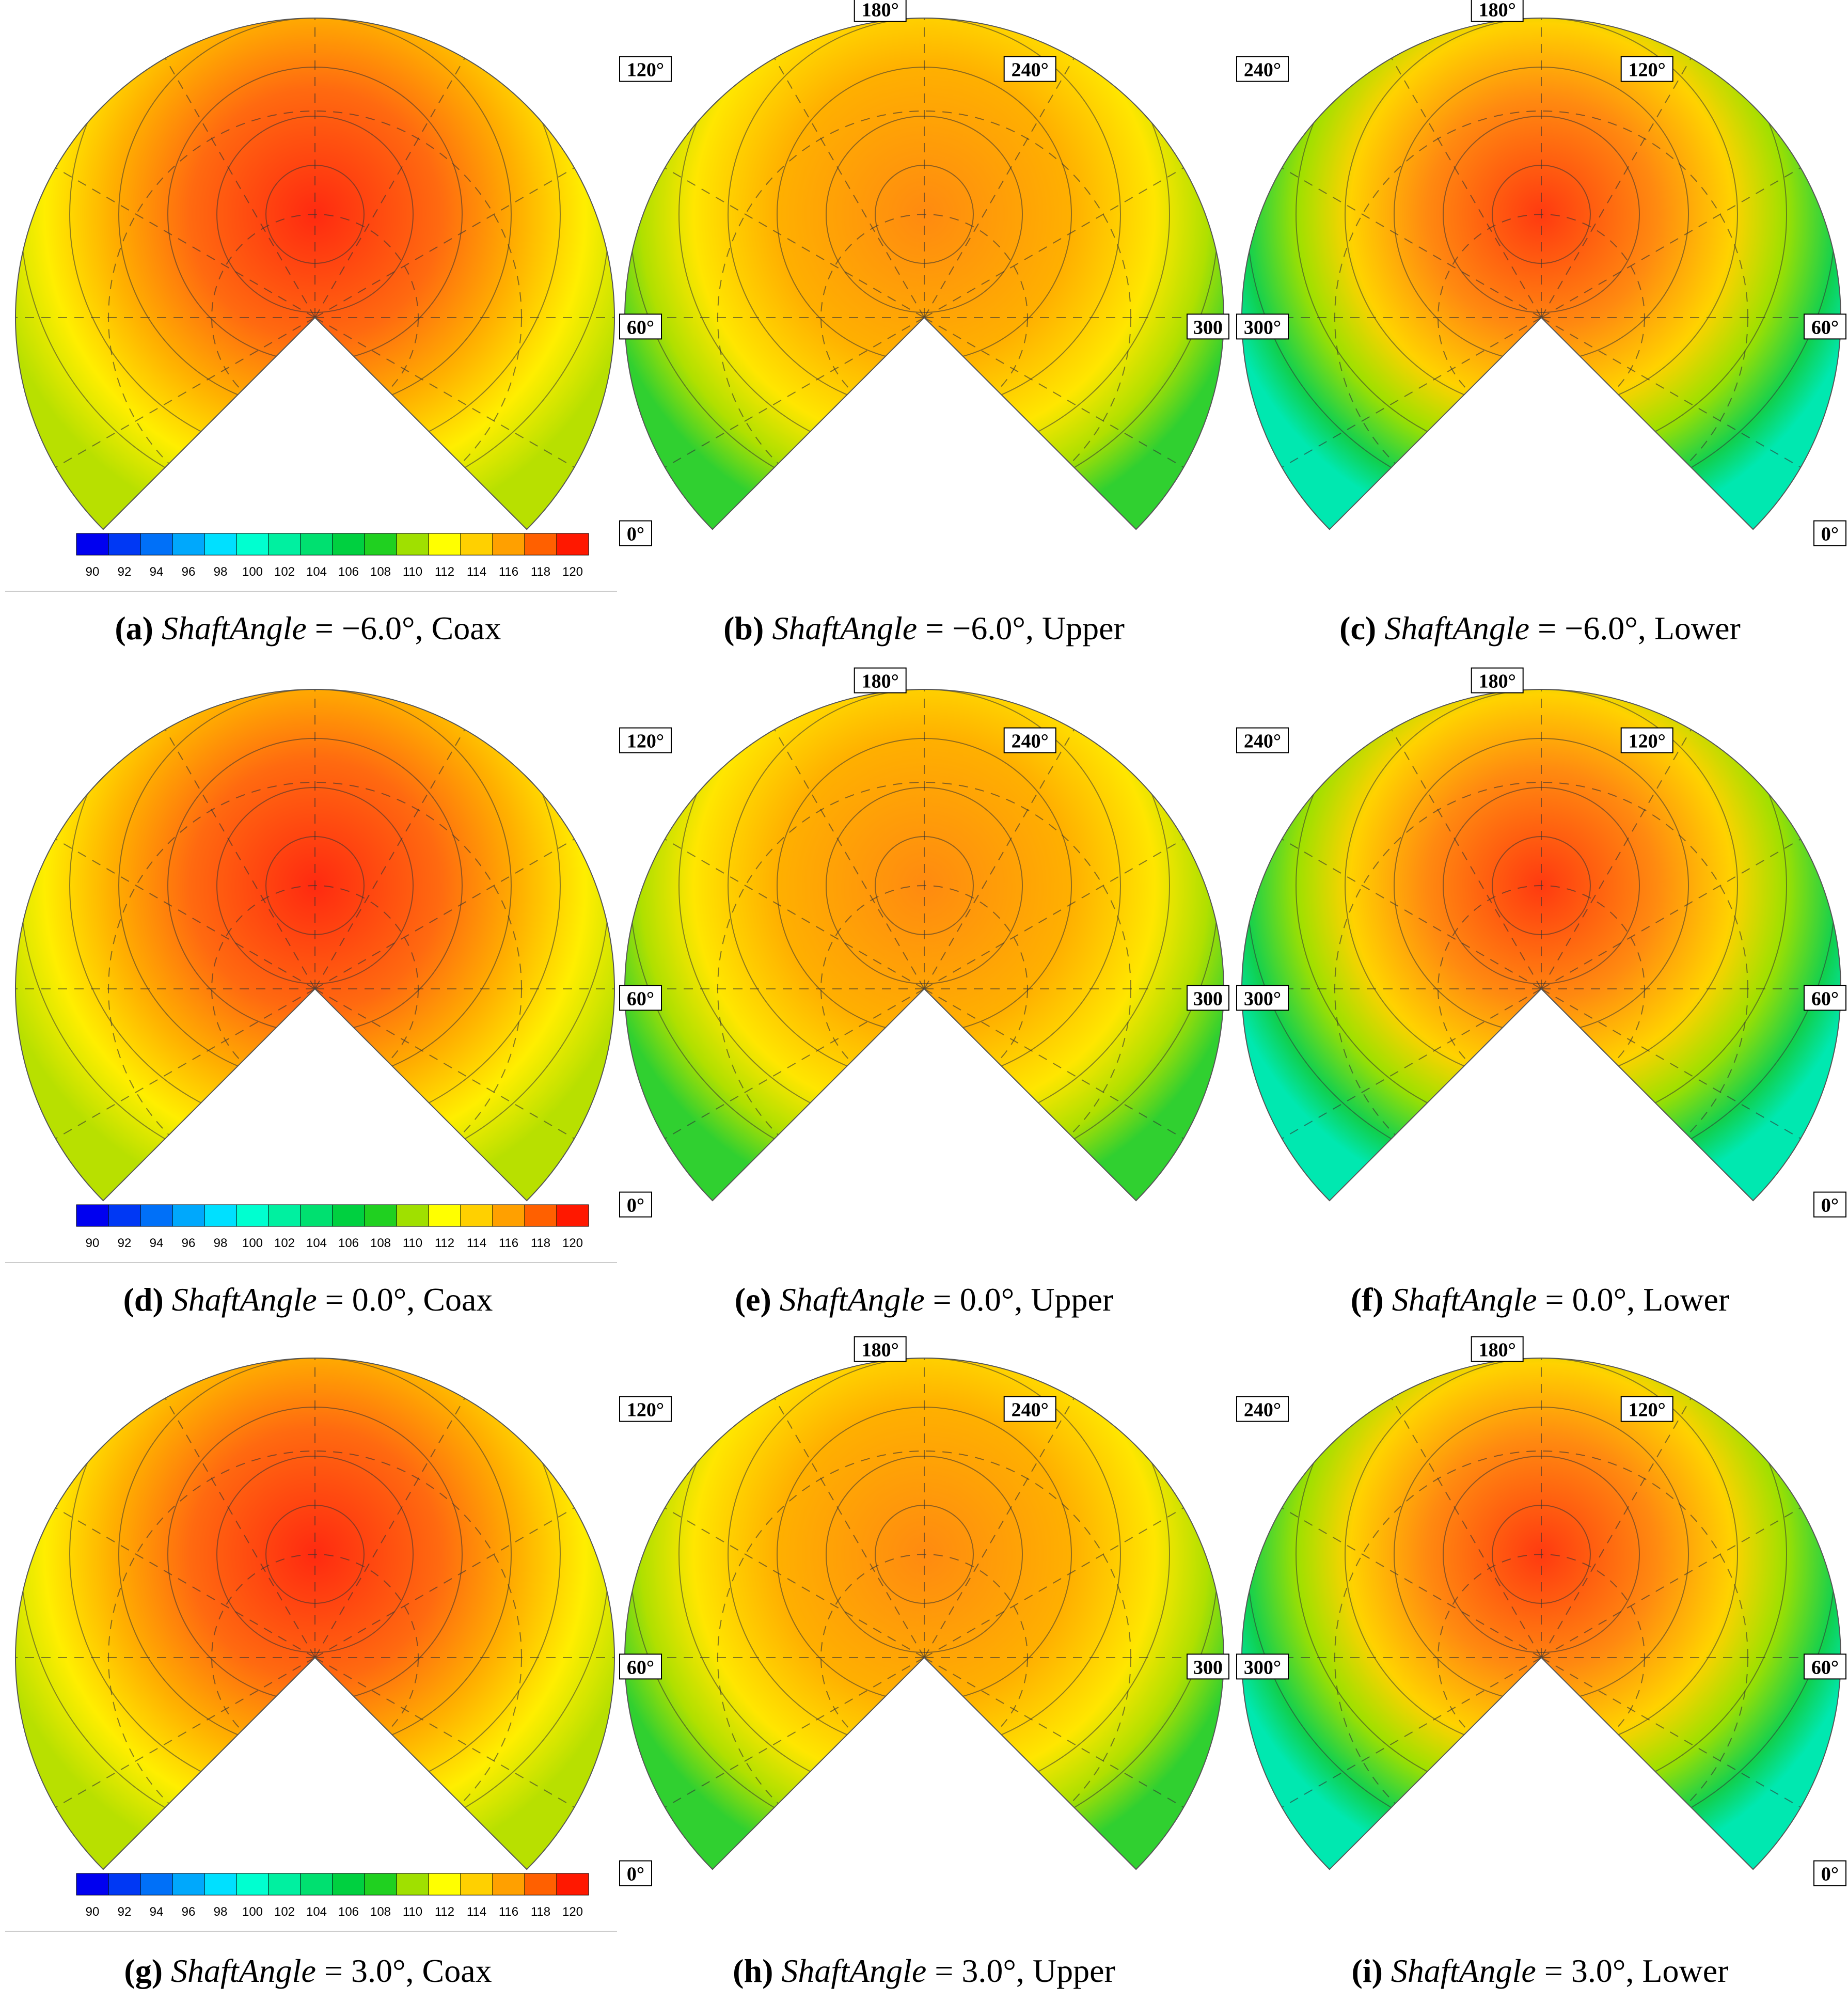 The image size is (1848, 2002). What do you see at coordinates (572, 1243) in the screenshot?
I see `colorbar-label: 120` at bounding box center [572, 1243].